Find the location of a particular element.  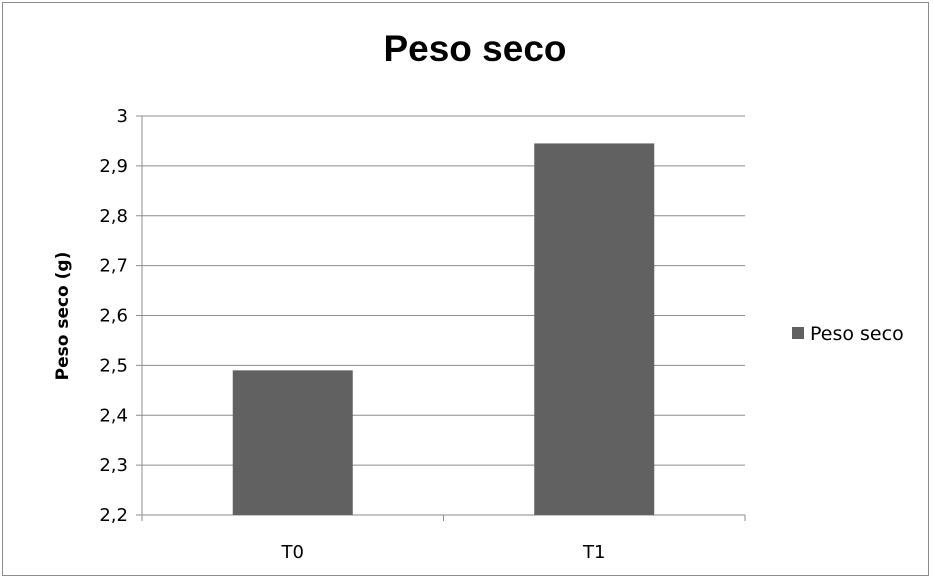

x-tick-label: T0 is located at coordinates (292, 552).